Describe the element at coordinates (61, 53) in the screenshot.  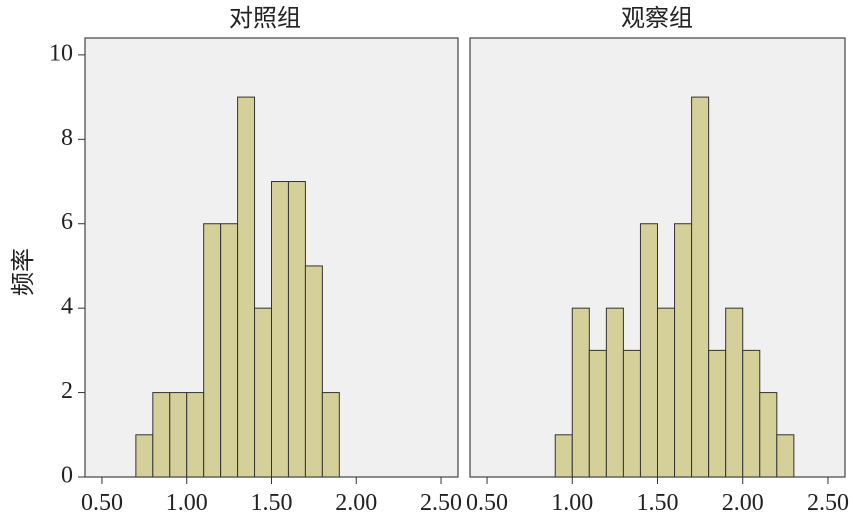
I see `y-tick-label: 10` at that location.